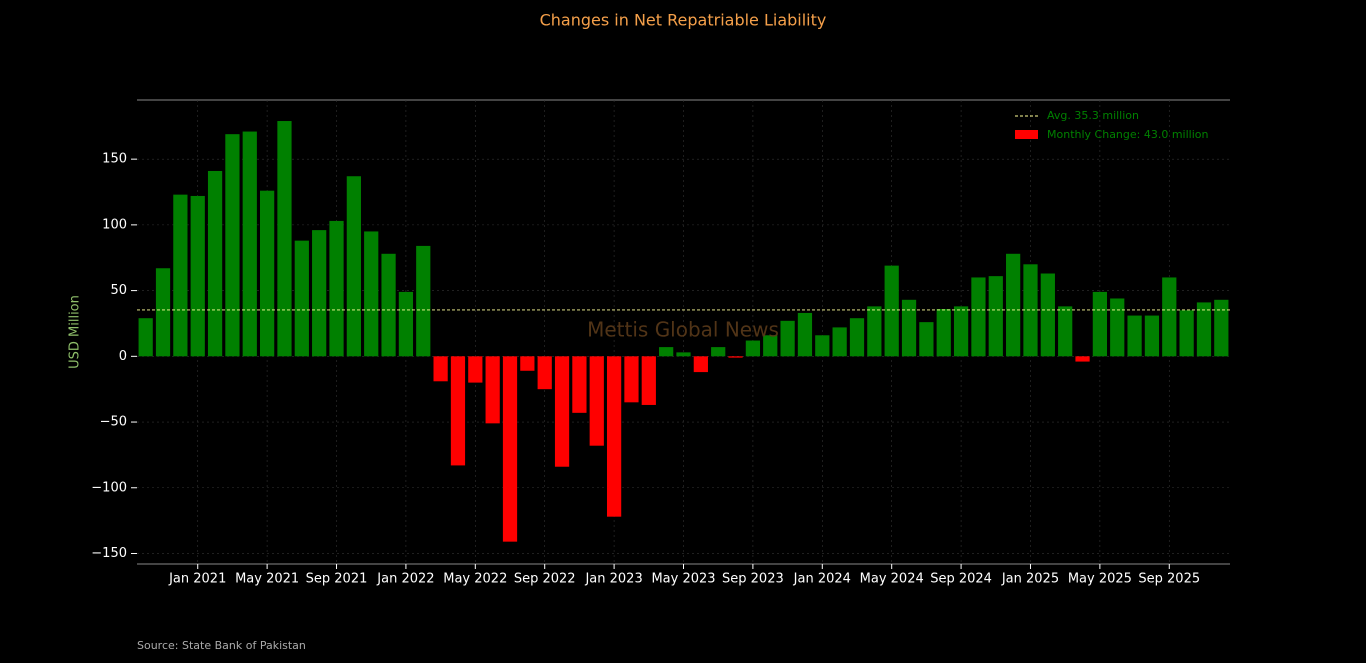  Describe the element at coordinates (109, 553) in the screenshot. I see `y-tick-label: −150` at that location.